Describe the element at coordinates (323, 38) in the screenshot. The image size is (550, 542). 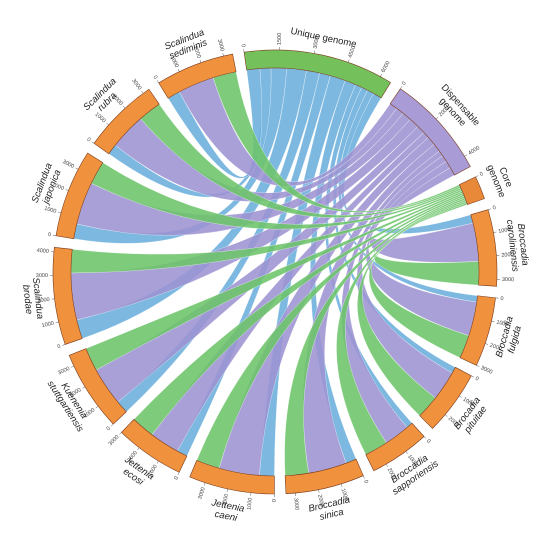
I see `segment-name-line: Unique genome` at that location.